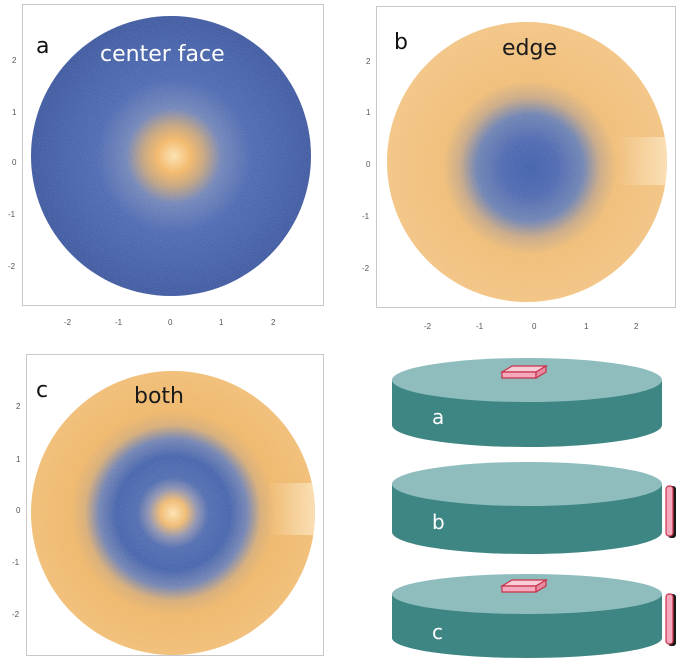  What do you see at coordinates (43, 46) in the screenshot?
I see `panel-letter-a: a` at bounding box center [43, 46].